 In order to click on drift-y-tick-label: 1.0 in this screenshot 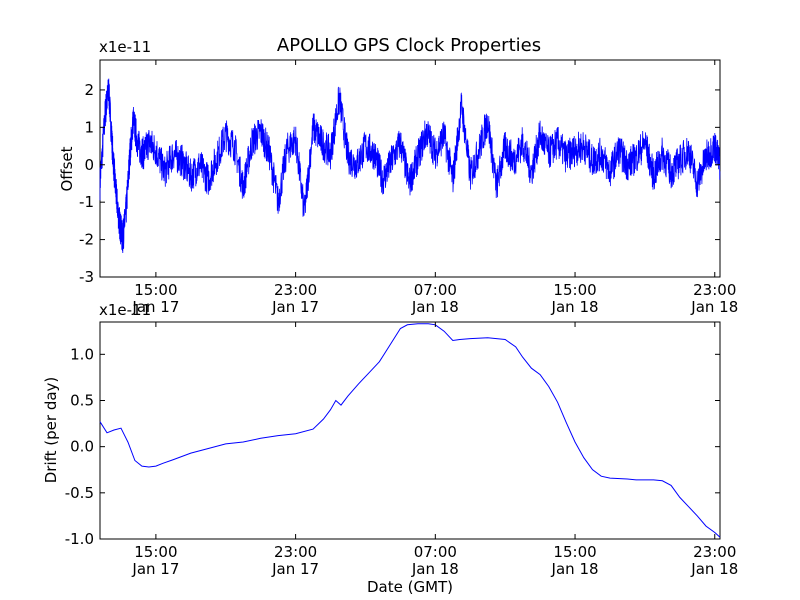, I will do `click(82, 354)`.